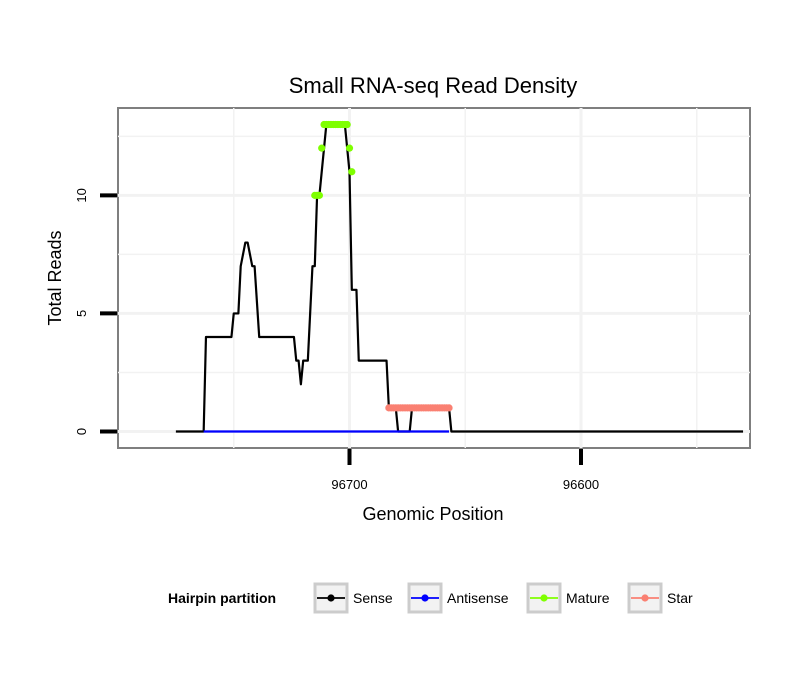 This screenshot has width=810, height=690. I want to click on y-axis-label: Total Reads, so click(55, 277).